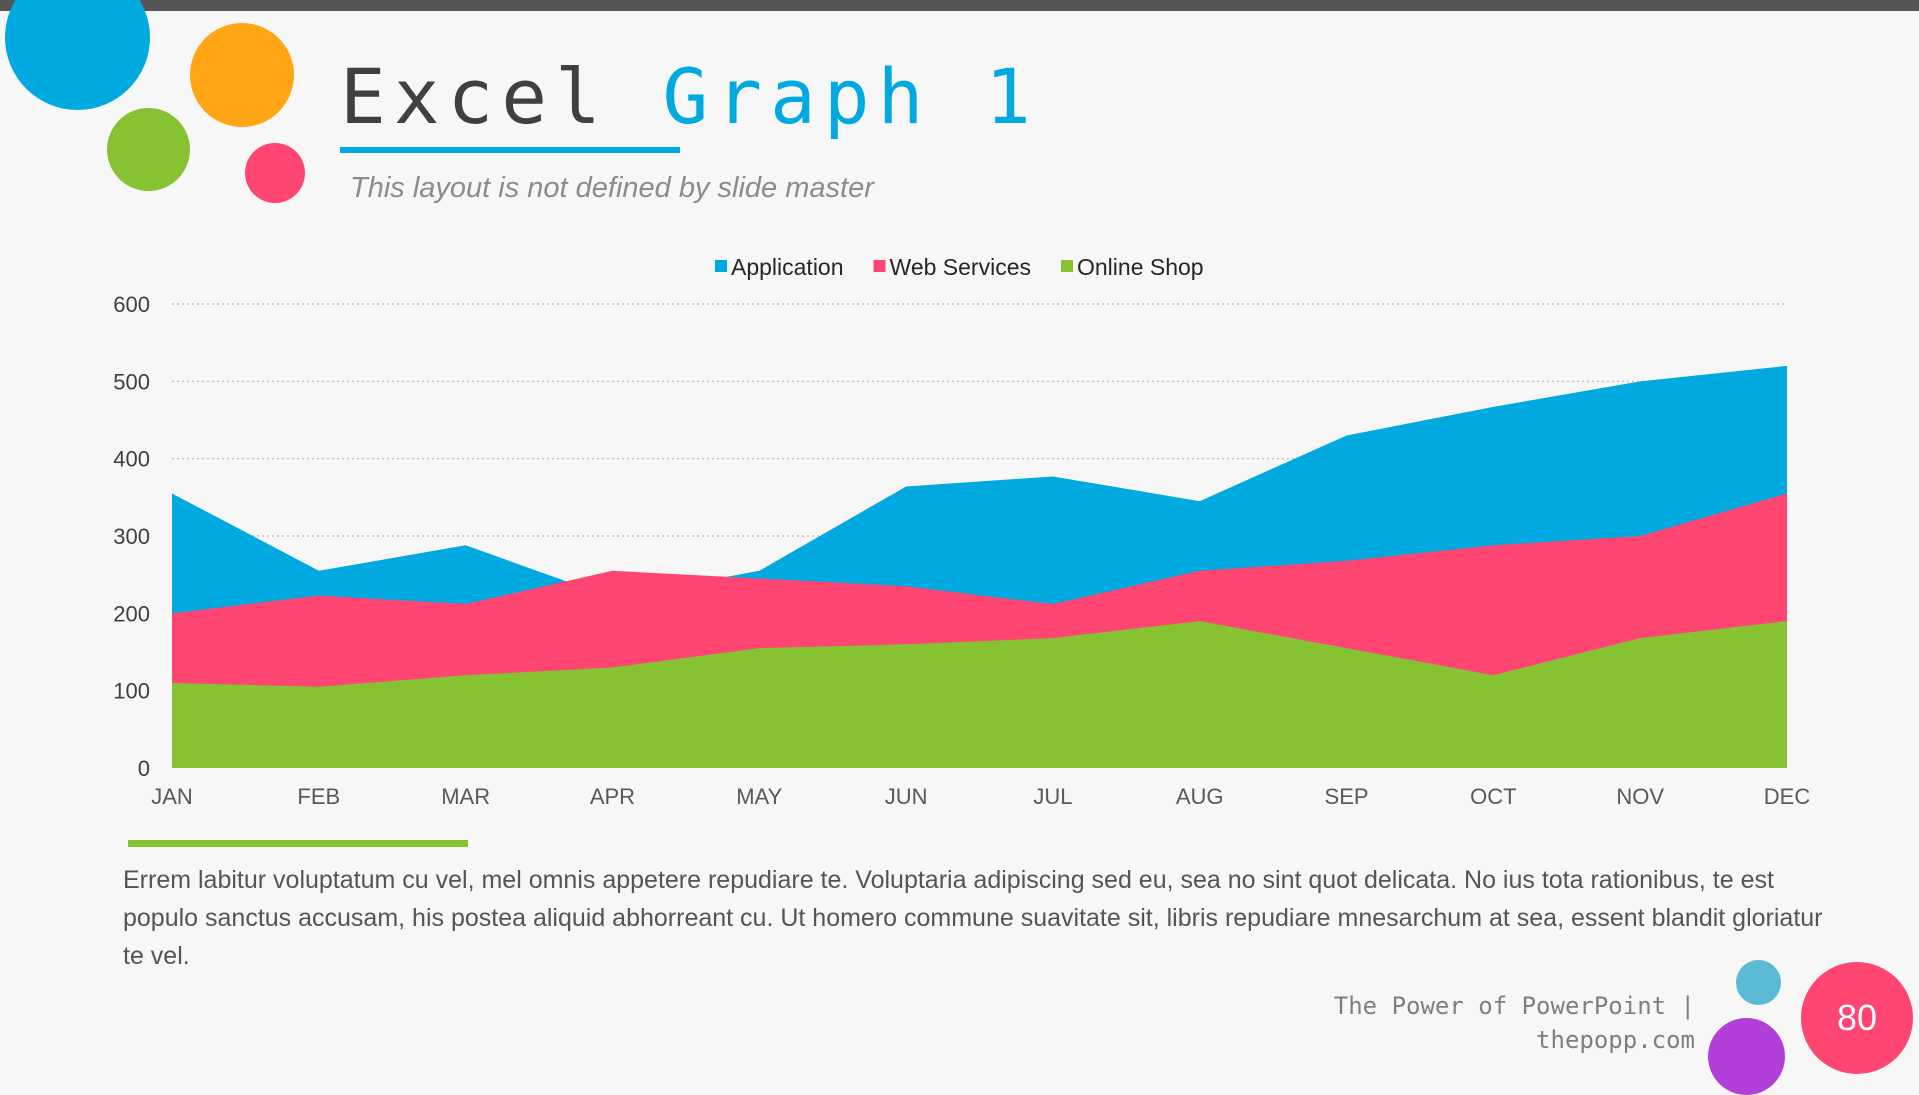 This screenshot has height=1095, width=1919. Describe the element at coordinates (1787, 796) in the screenshot. I see `x-tick-label: DEC` at that location.